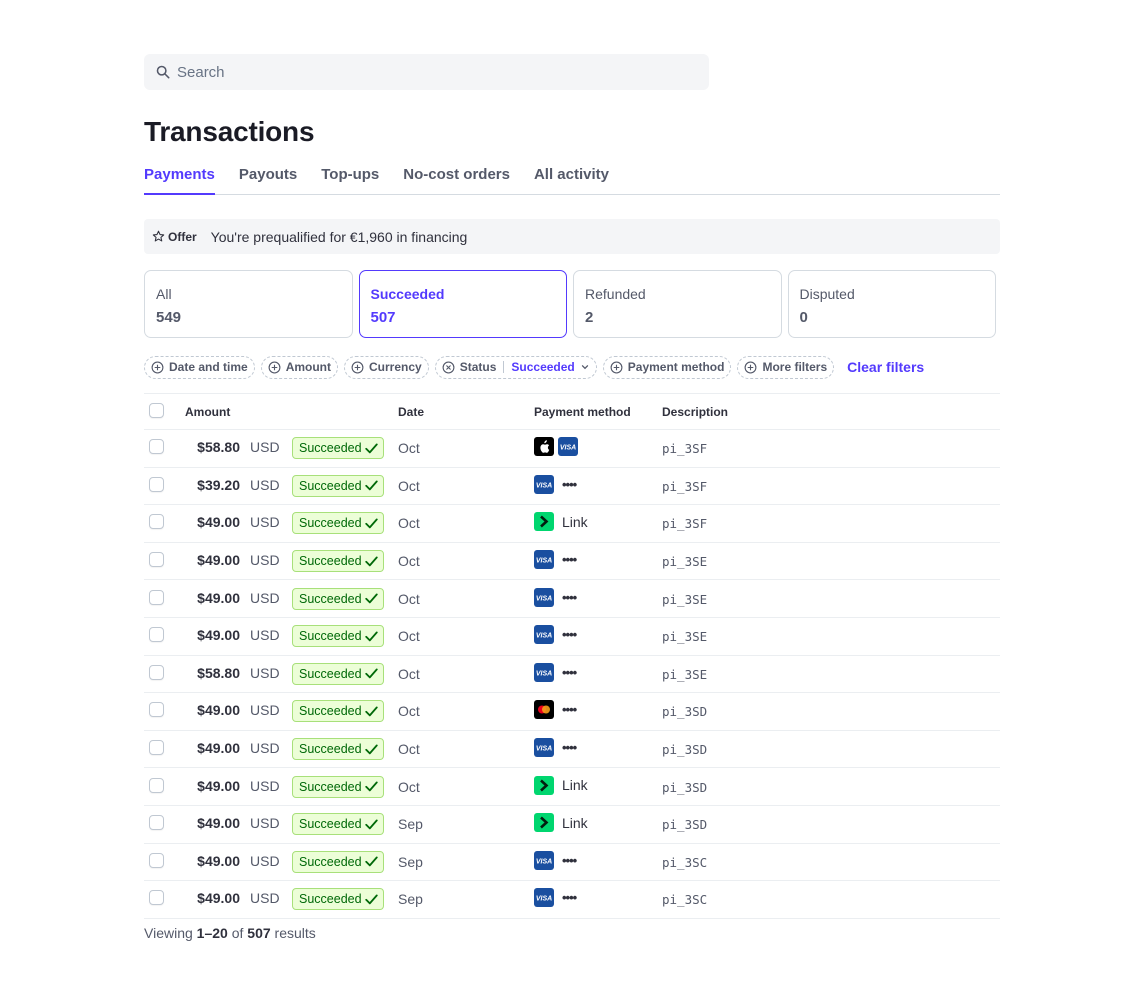 Image resolution: width=1131 pixels, height=987 pixels. I want to click on status-card-succeeded: Succeeded 507, so click(462, 304).